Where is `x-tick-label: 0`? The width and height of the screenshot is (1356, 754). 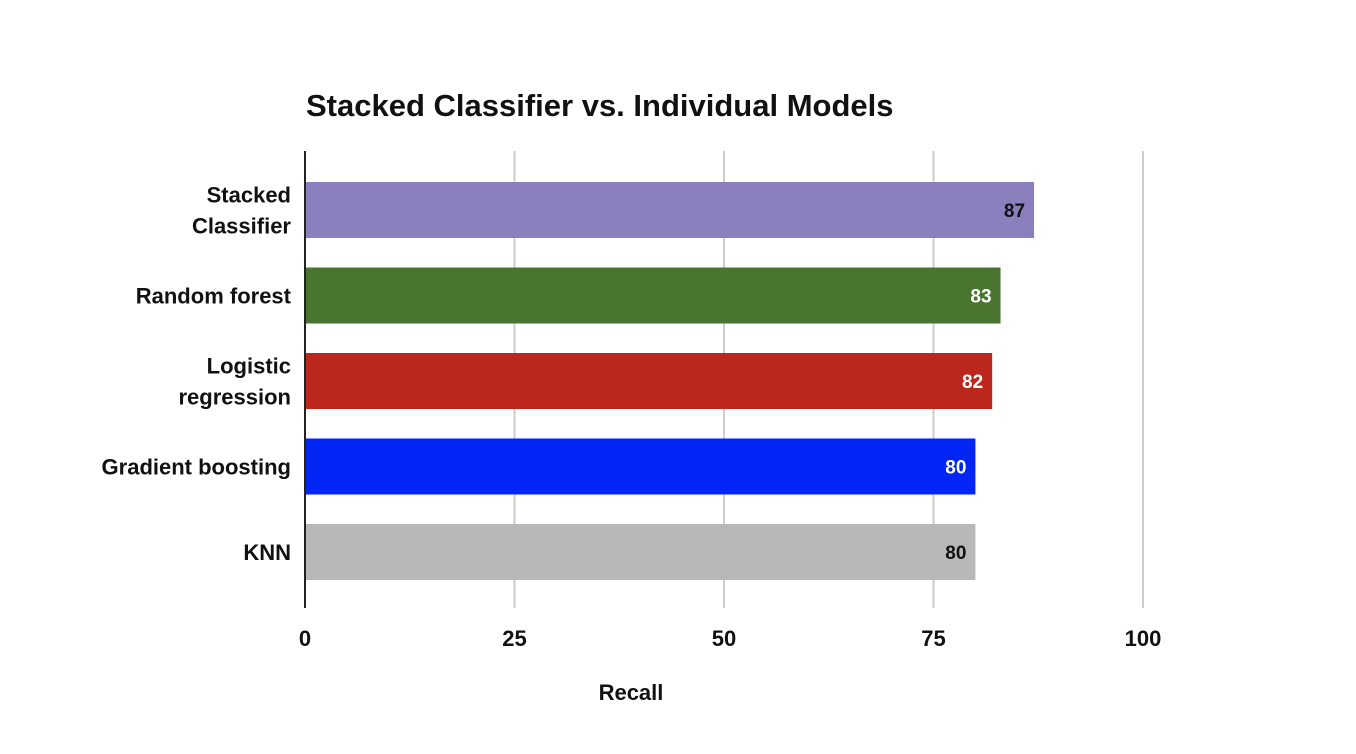 x-tick-label: 0 is located at coordinates (305, 638).